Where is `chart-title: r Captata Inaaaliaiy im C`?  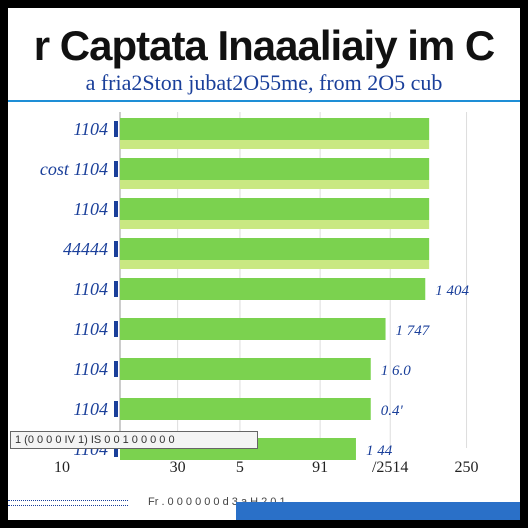 chart-title: r Captata Inaaaliaiy im C is located at coordinates (264, 45).